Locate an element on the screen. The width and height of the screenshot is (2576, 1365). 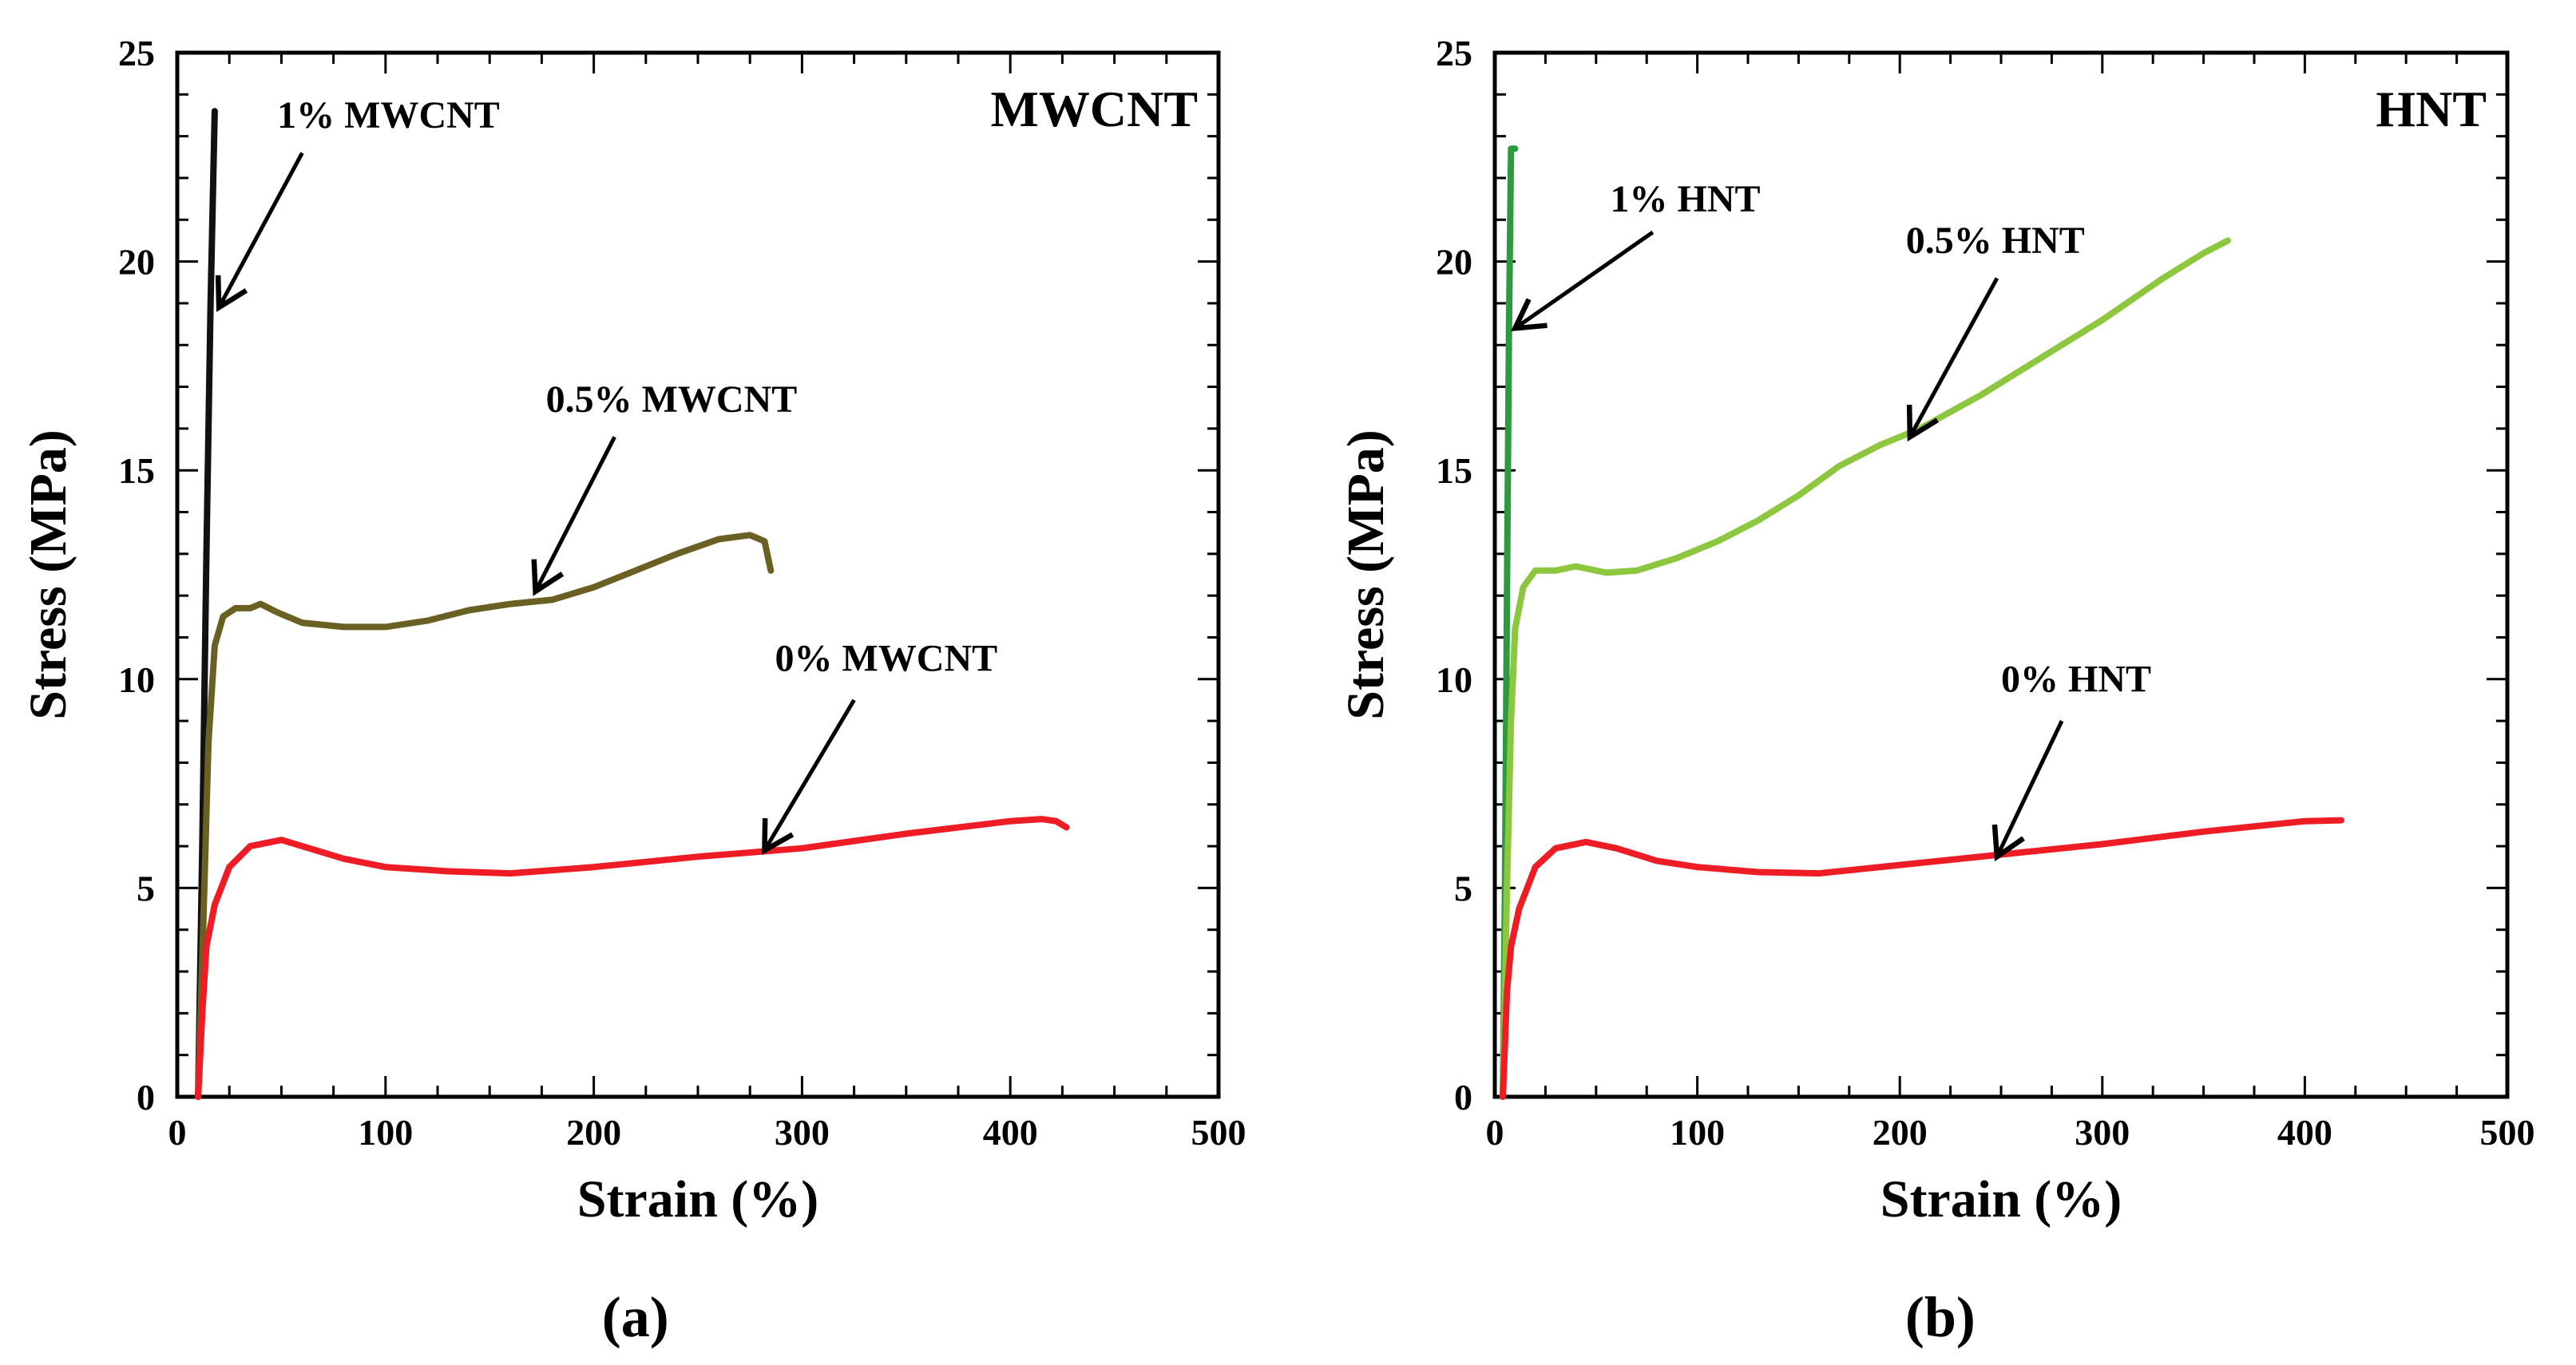
x-axis-label-a: Strain (%) is located at coordinates (697, 1199).